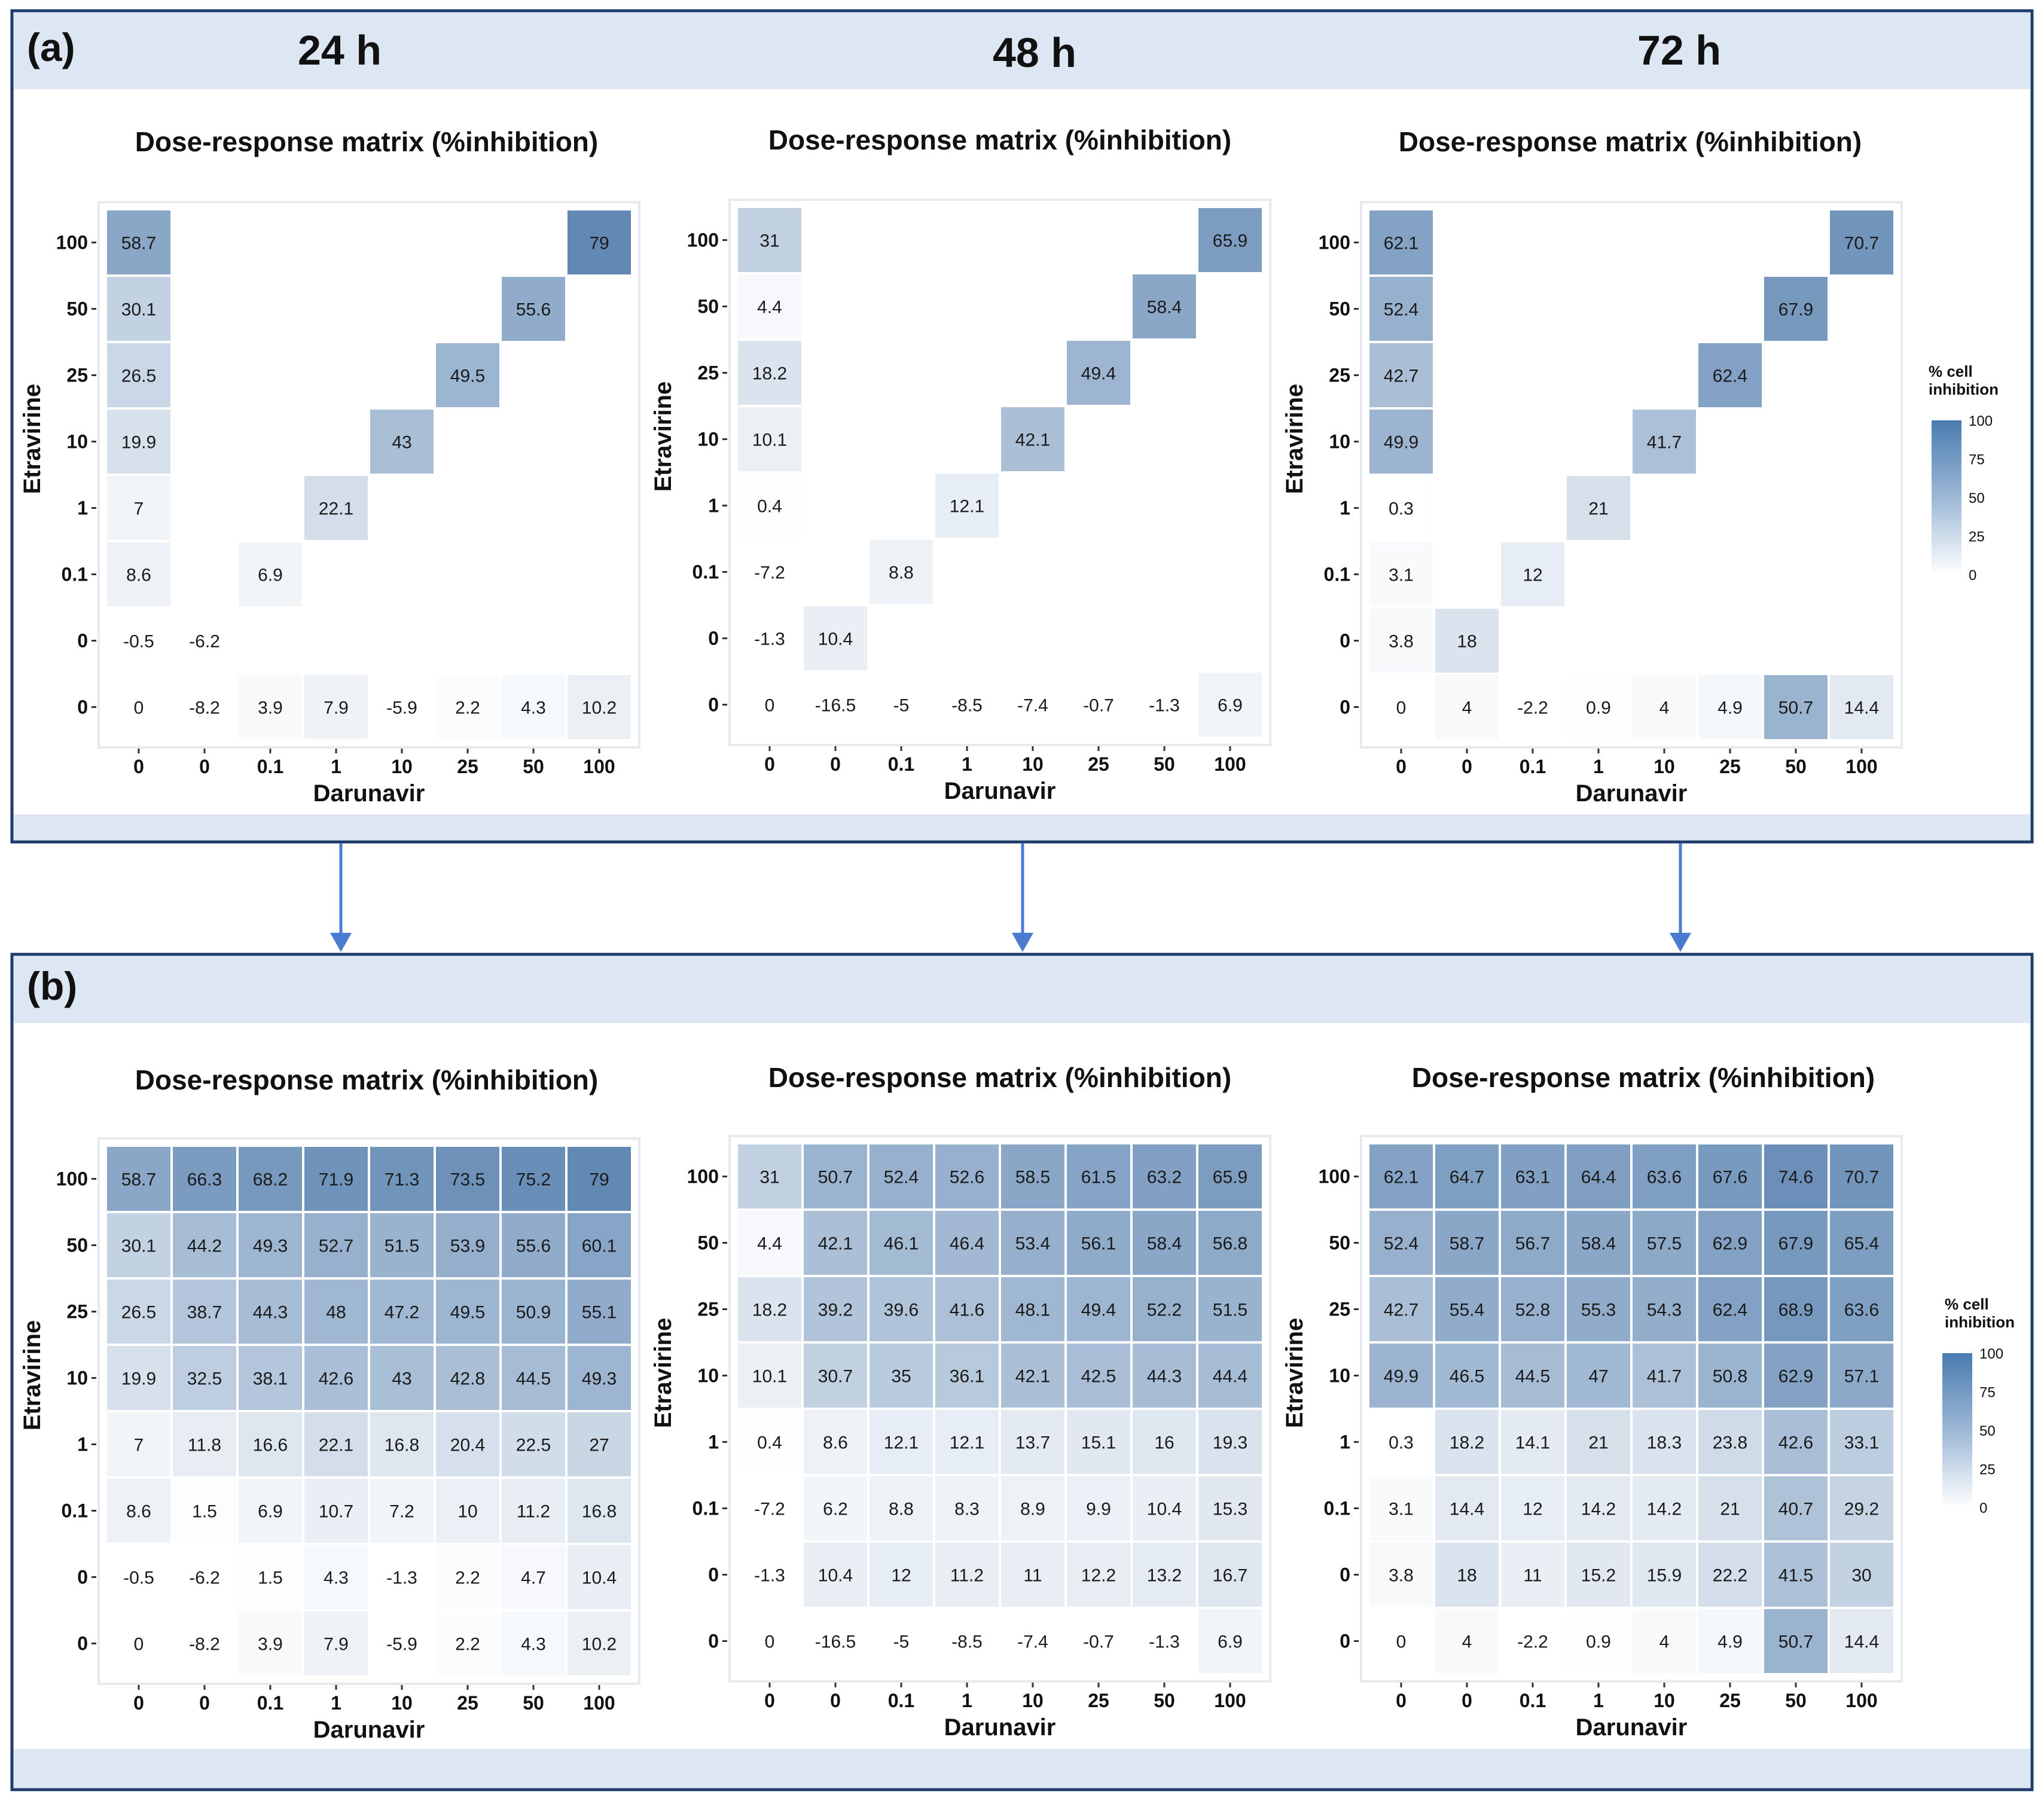 Image resolution: width=2044 pixels, height=1804 pixels. What do you see at coordinates (1230, 1244) in the screenshot?
I see `cell-value-label: 56.8` at bounding box center [1230, 1244].